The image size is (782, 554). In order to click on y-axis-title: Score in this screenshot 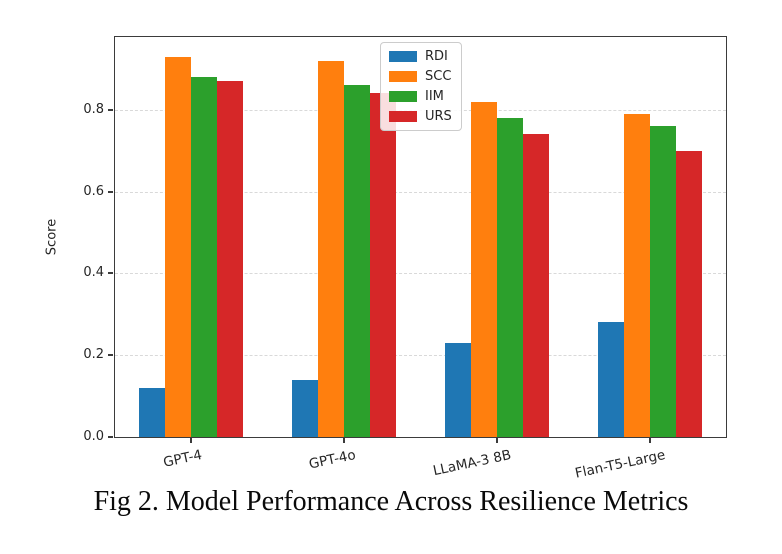, I will do `click(52, 237)`.